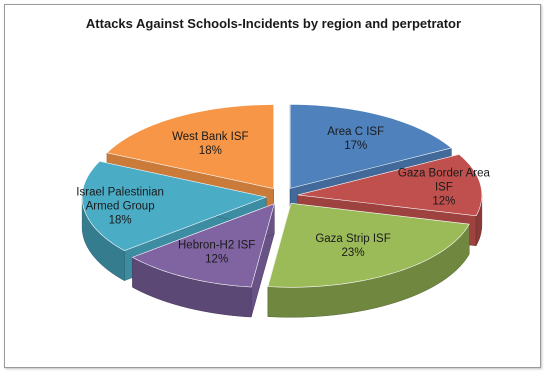  I want to click on slice-category-label: Gaza Border Area, so click(444, 173).